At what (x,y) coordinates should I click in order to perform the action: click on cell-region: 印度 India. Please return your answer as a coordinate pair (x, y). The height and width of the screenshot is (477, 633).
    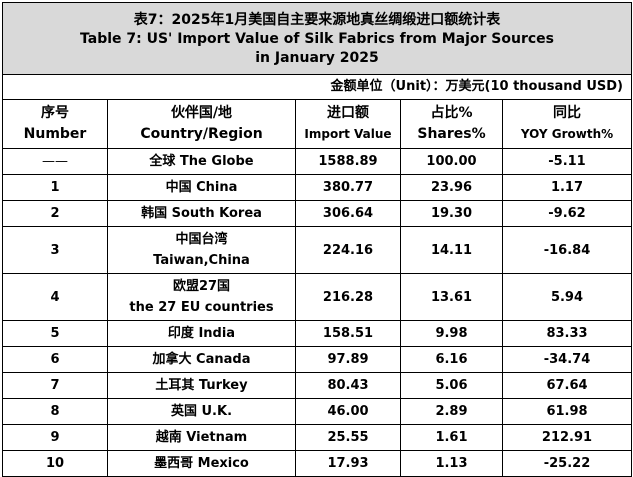
    Looking at the image, I should click on (201, 333).